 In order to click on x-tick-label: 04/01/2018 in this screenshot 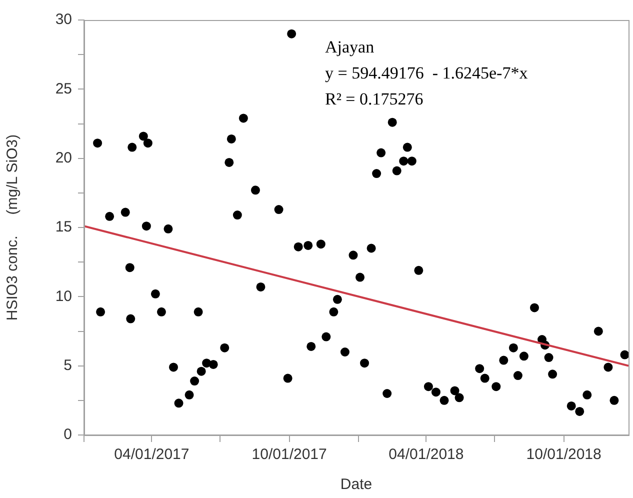, I will do `click(426, 455)`.